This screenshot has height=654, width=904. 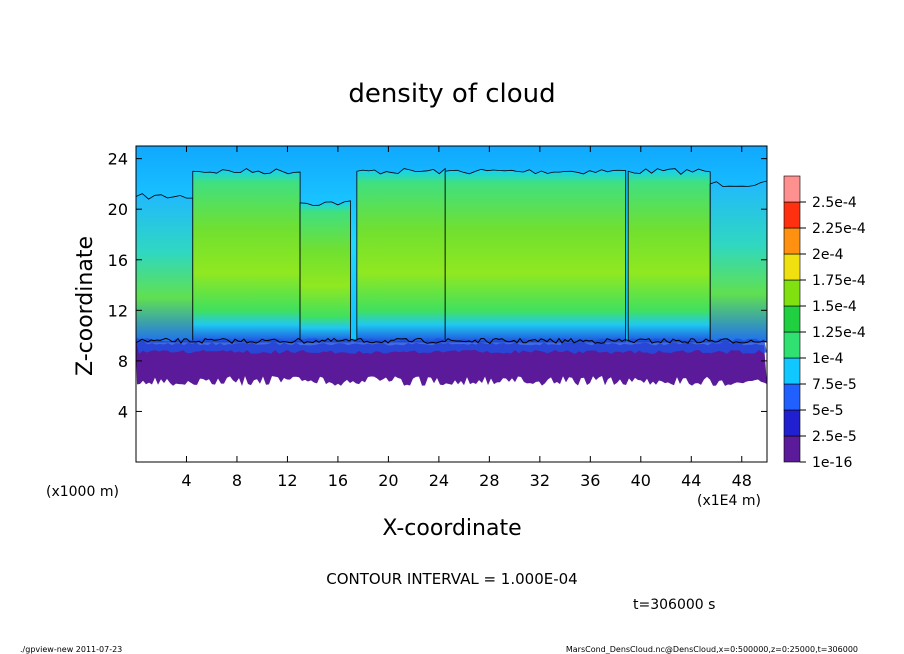 What do you see at coordinates (71, 649) in the screenshot?
I see `footer-left: ./gpview-new 2011-07-23` at bounding box center [71, 649].